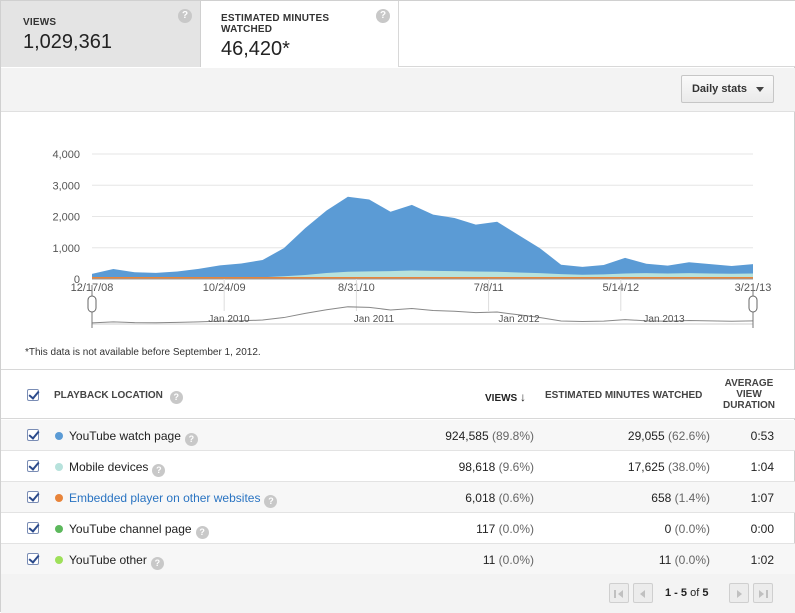 Image resolution: width=795 pixels, height=613 pixels. Describe the element at coordinates (77, 280) in the screenshot. I see `y-tick-label: 0` at that location.